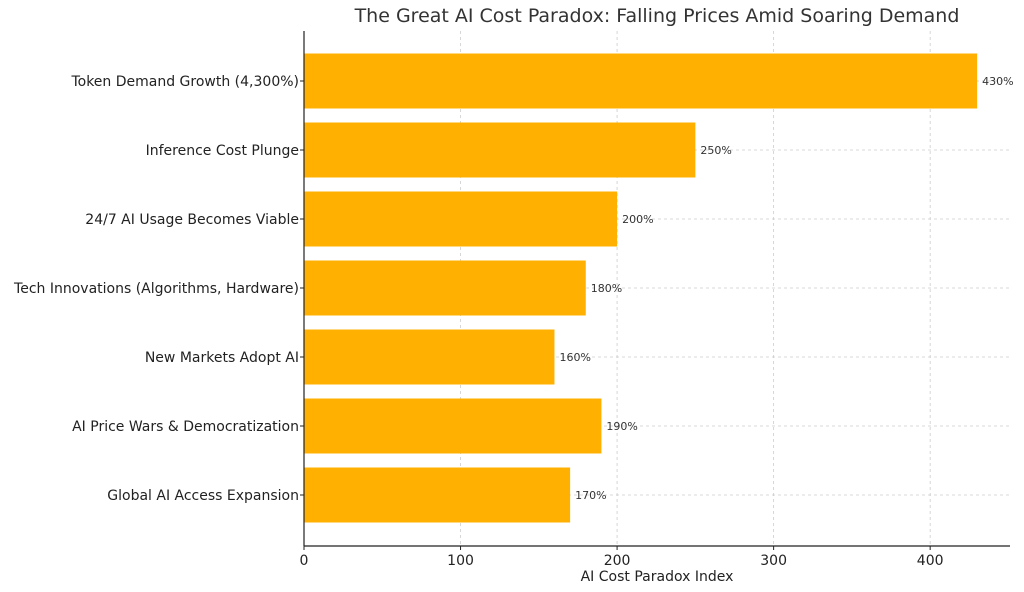 The width and height of the screenshot is (1024, 592). I want to click on x-tick-label-4: 400, so click(930, 561).